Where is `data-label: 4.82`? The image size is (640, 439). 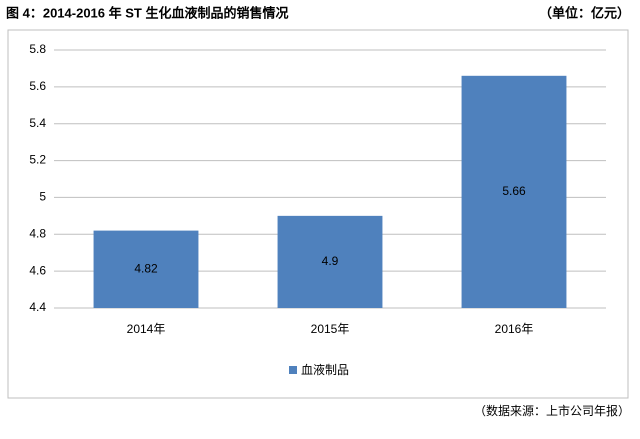
data-label: 4.82 is located at coordinates (146, 268).